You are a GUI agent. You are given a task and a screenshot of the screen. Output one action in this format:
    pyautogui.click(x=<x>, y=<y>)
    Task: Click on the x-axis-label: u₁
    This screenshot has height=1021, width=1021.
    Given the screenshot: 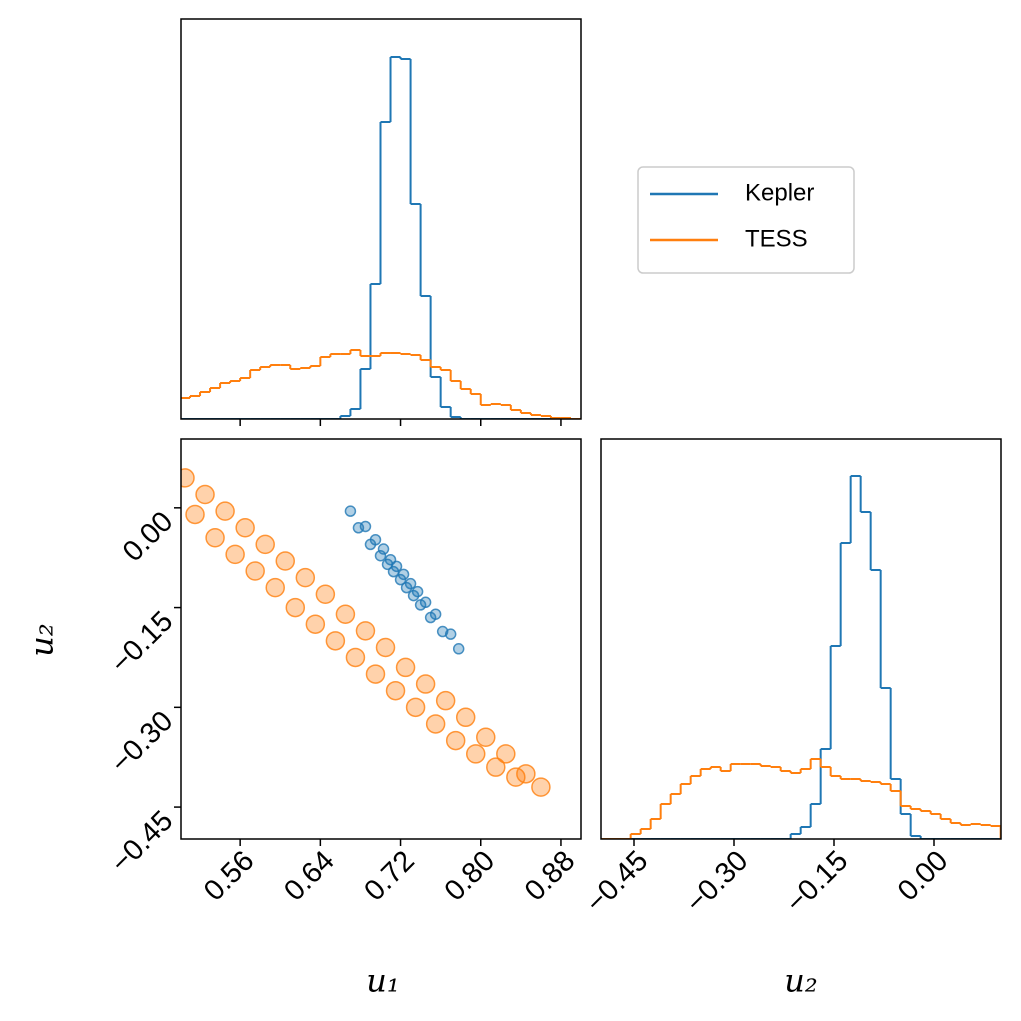 What is the action you would take?
    pyautogui.click(x=382, y=981)
    